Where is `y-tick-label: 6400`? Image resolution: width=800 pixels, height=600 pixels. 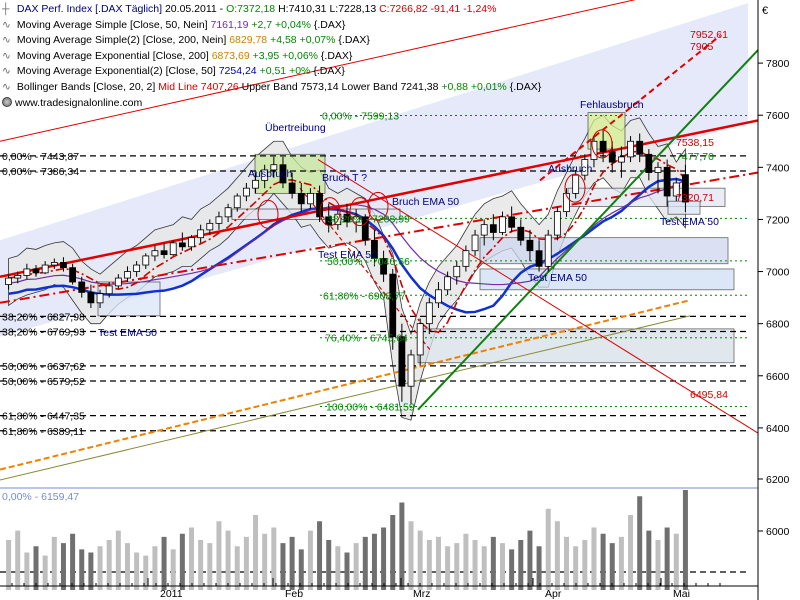
y-tick-label: 6400 is located at coordinates (778, 429).